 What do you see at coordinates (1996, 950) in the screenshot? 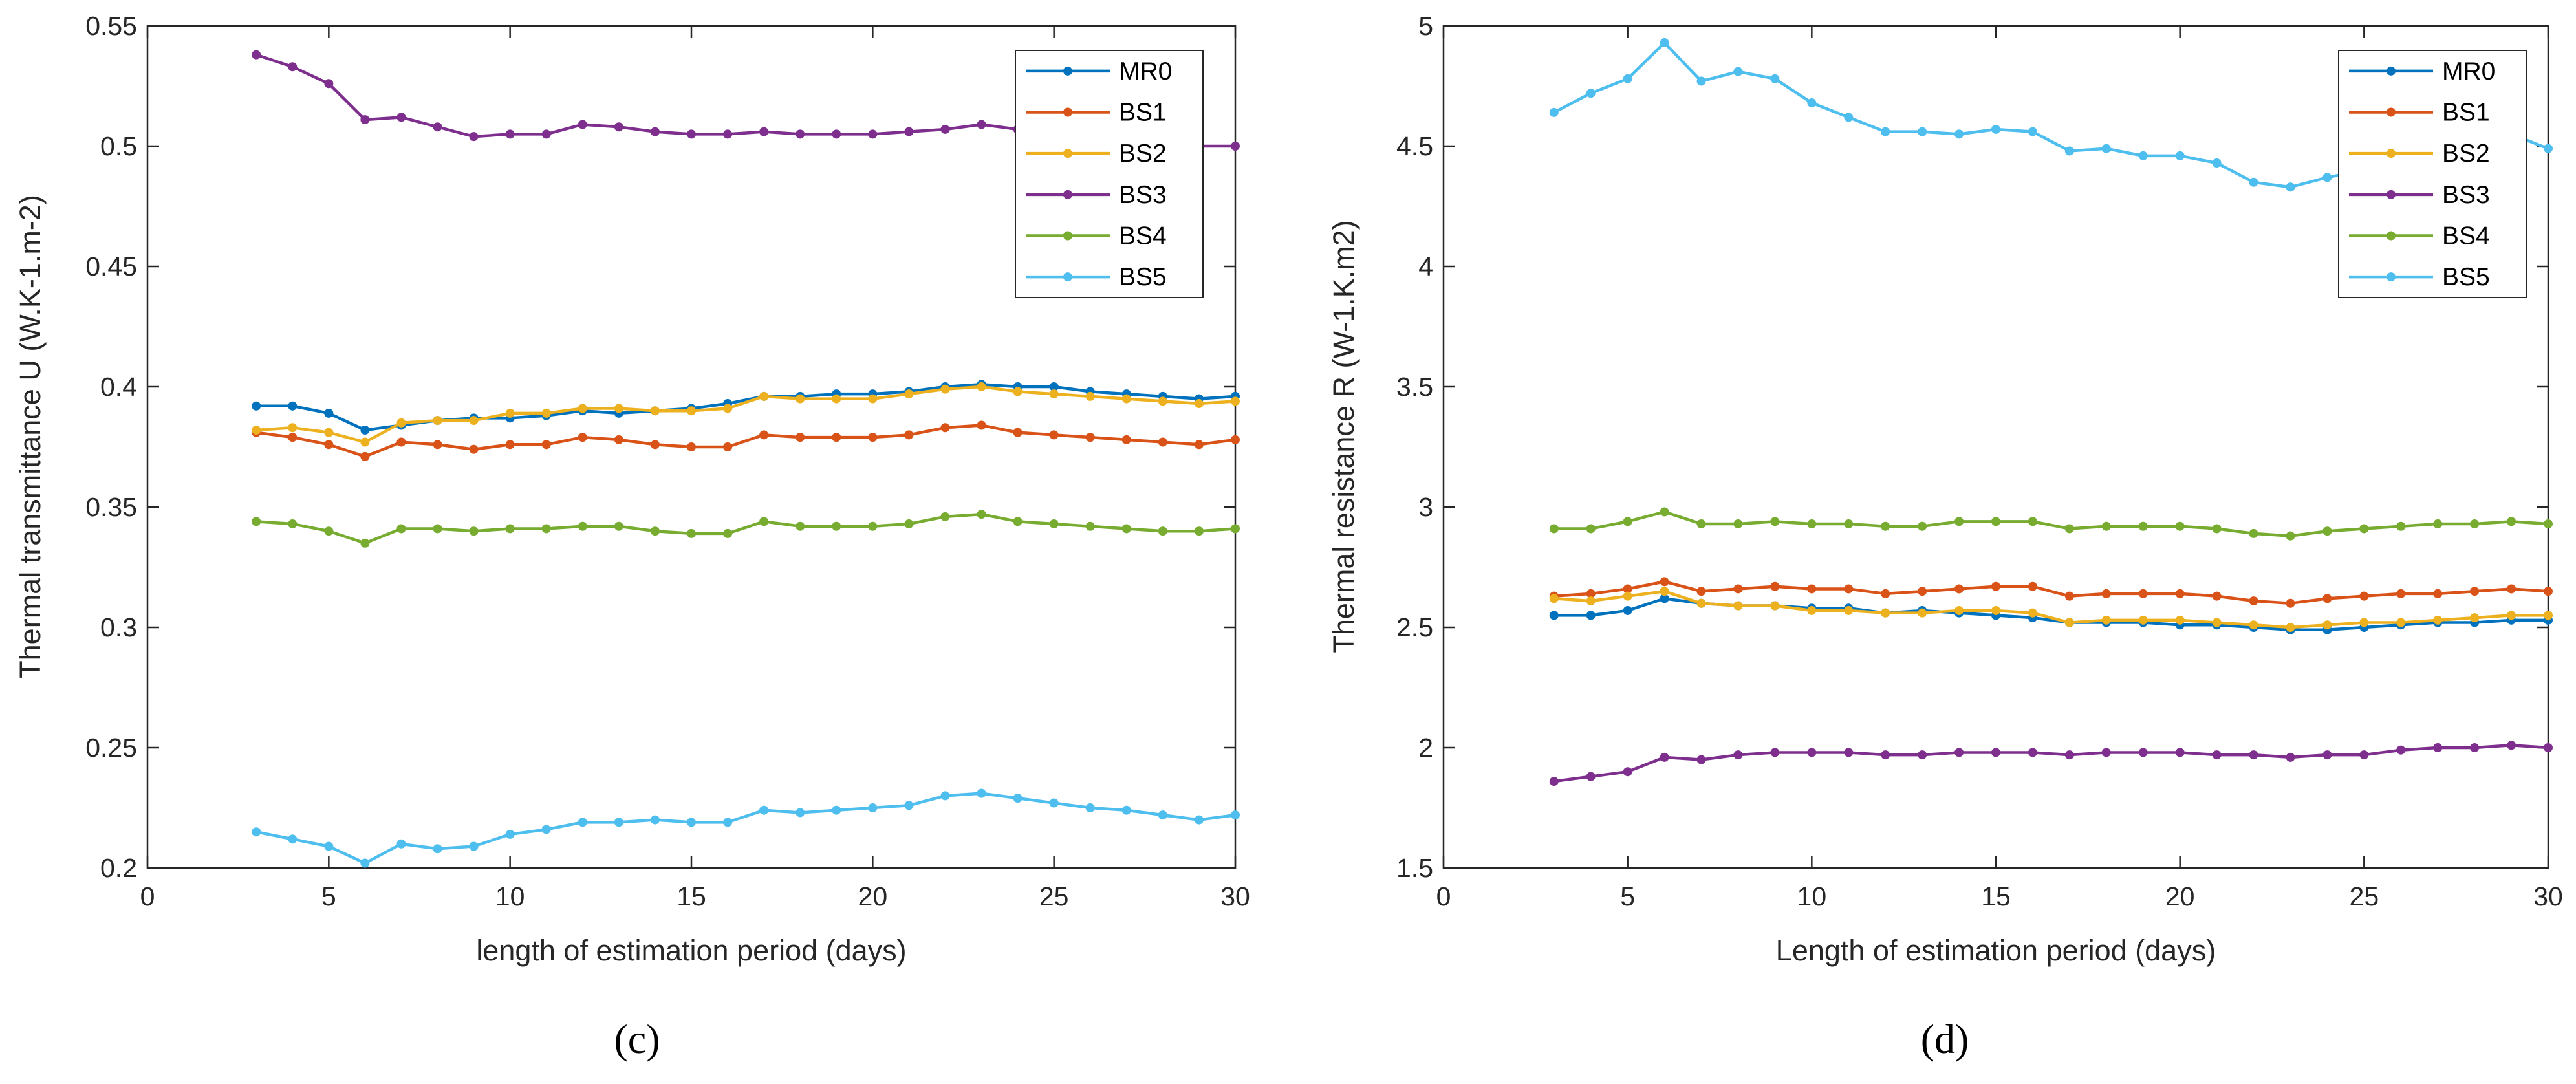
I see `chart-d-xlabel: Length of estimation period (days)` at bounding box center [1996, 950].